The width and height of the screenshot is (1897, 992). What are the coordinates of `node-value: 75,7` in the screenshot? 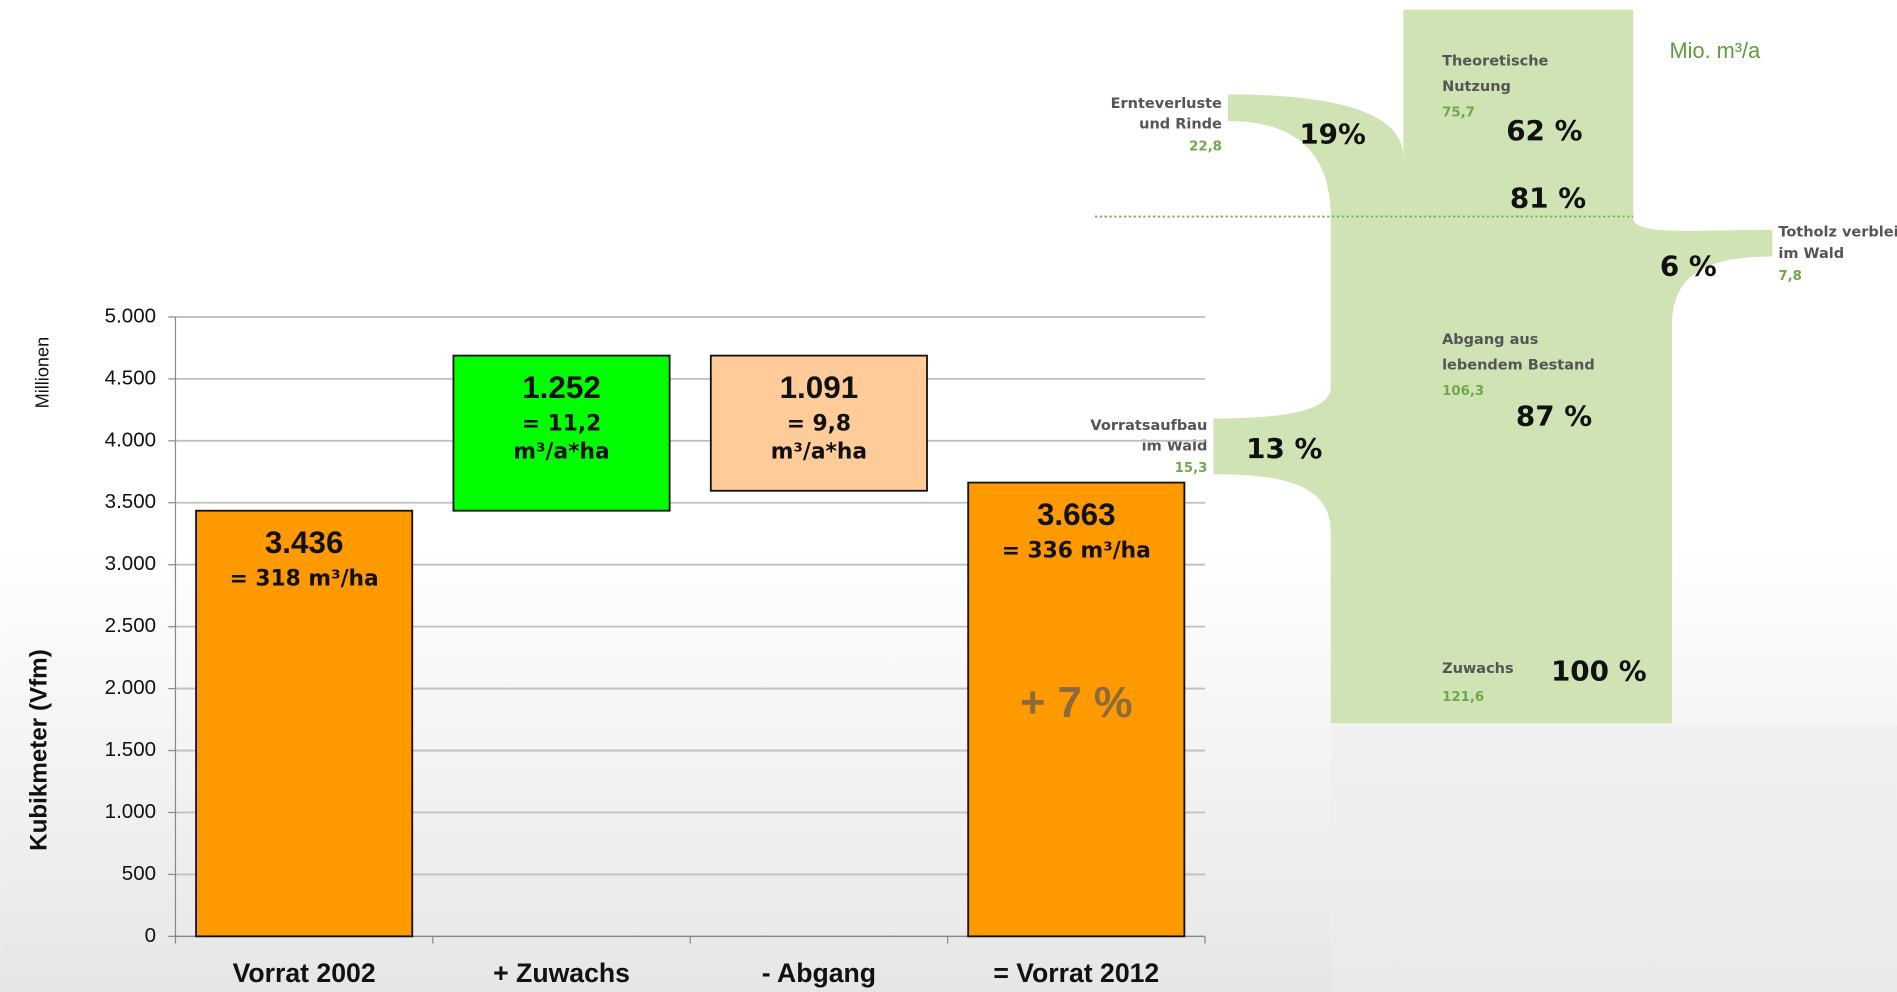 It's located at (1458, 113).